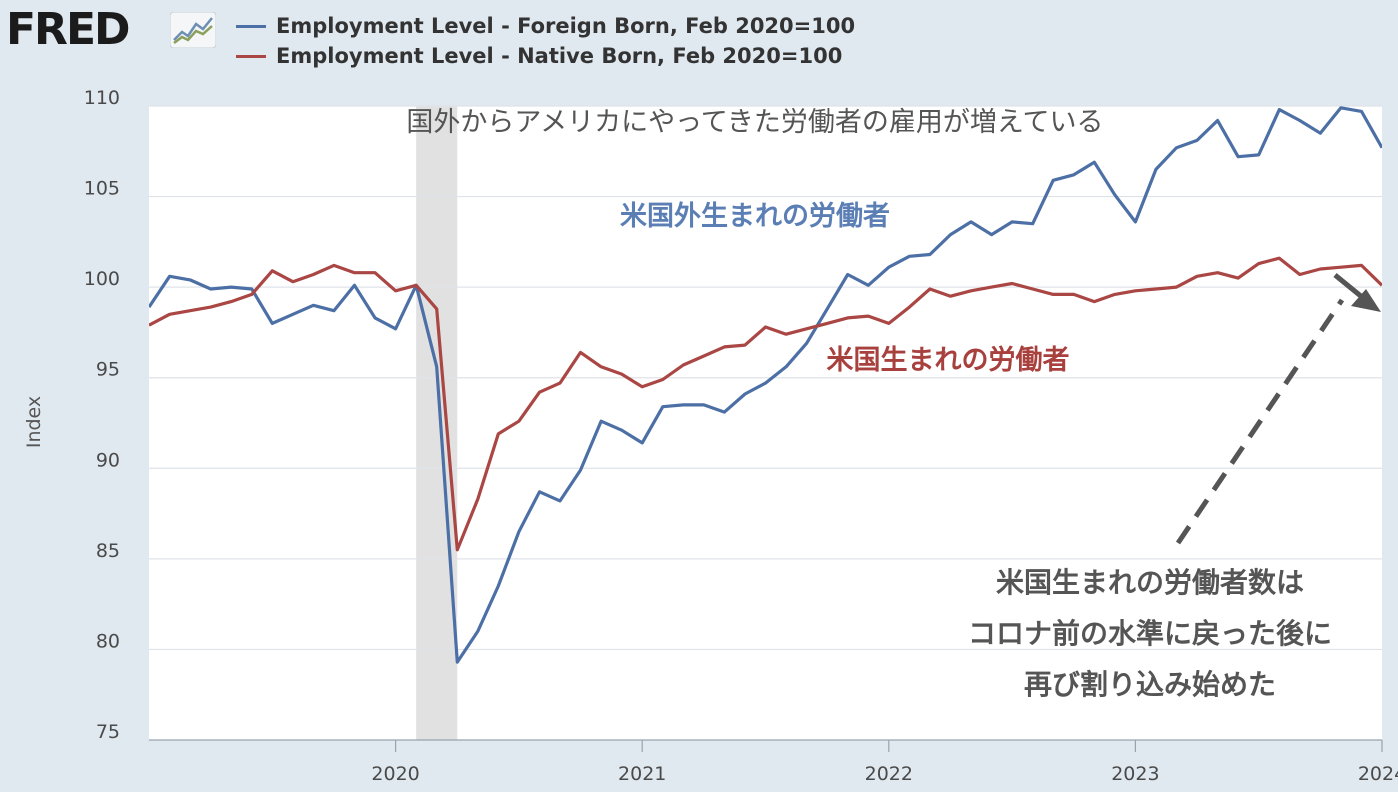 This screenshot has height=792, width=1398. Describe the element at coordinates (68, 29) in the screenshot. I see `fred-logo: FRED` at that location.